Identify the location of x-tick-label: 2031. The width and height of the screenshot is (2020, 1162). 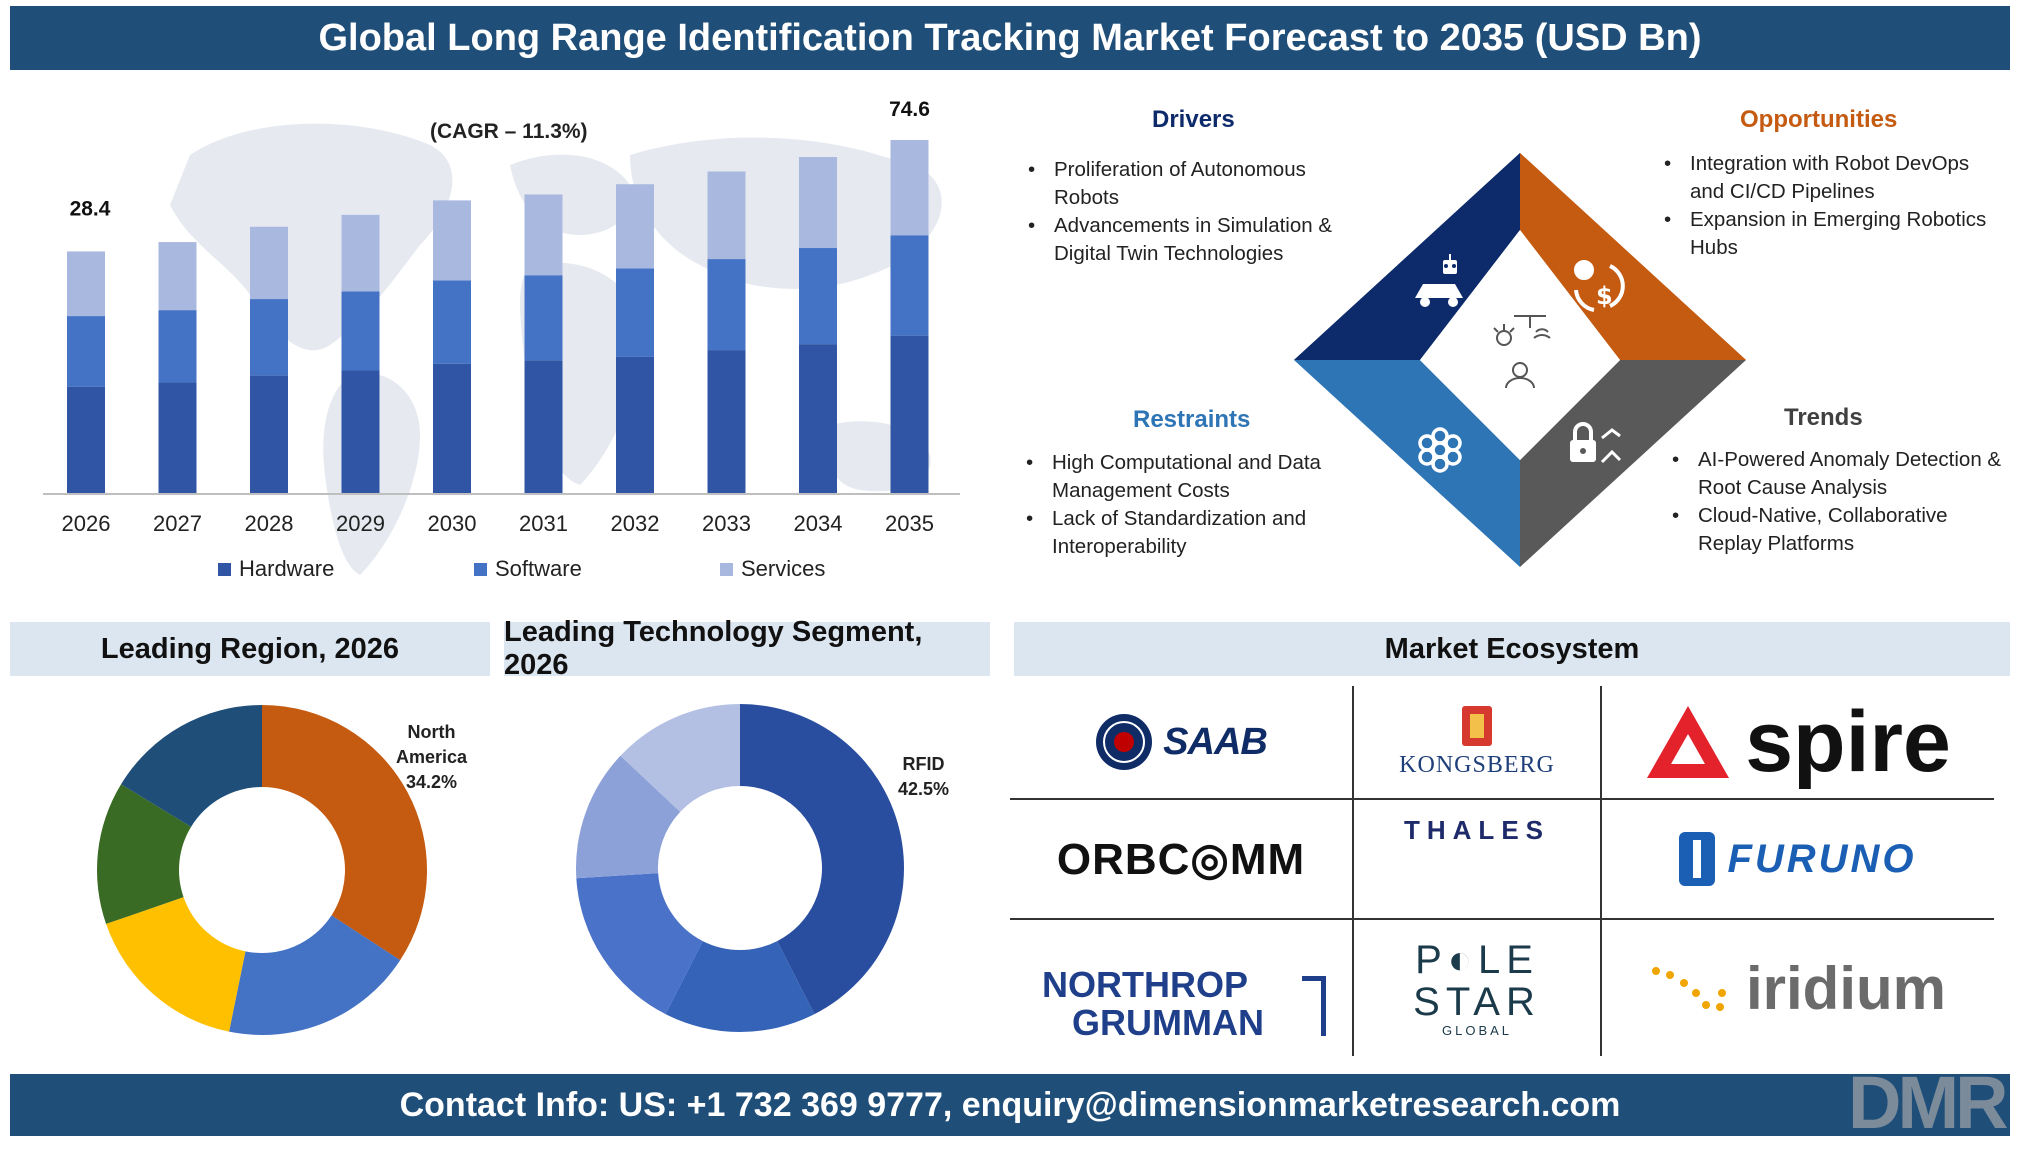
(543, 523).